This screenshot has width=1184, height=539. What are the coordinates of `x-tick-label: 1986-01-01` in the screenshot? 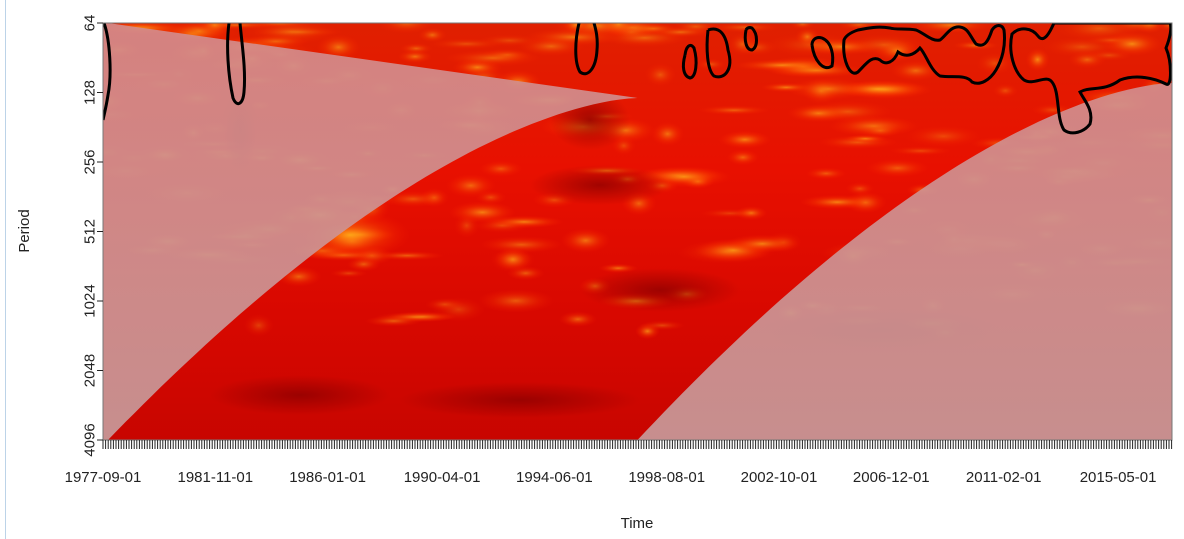 It's located at (327, 477).